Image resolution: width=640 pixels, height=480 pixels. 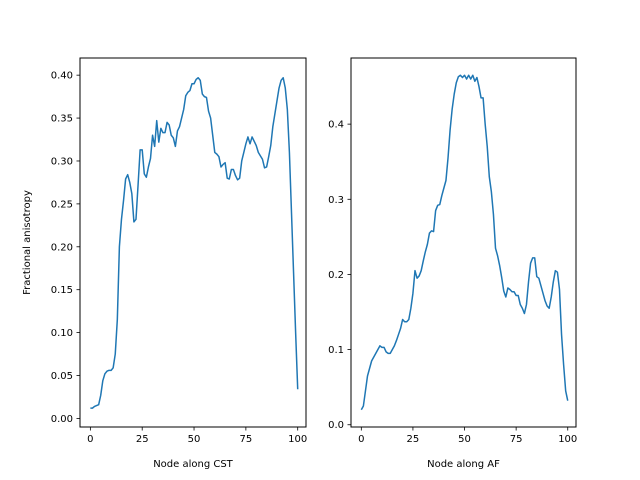 What do you see at coordinates (297, 439) in the screenshot?
I see `cst-x-tick-label: 100` at bounding box center [297, 439].